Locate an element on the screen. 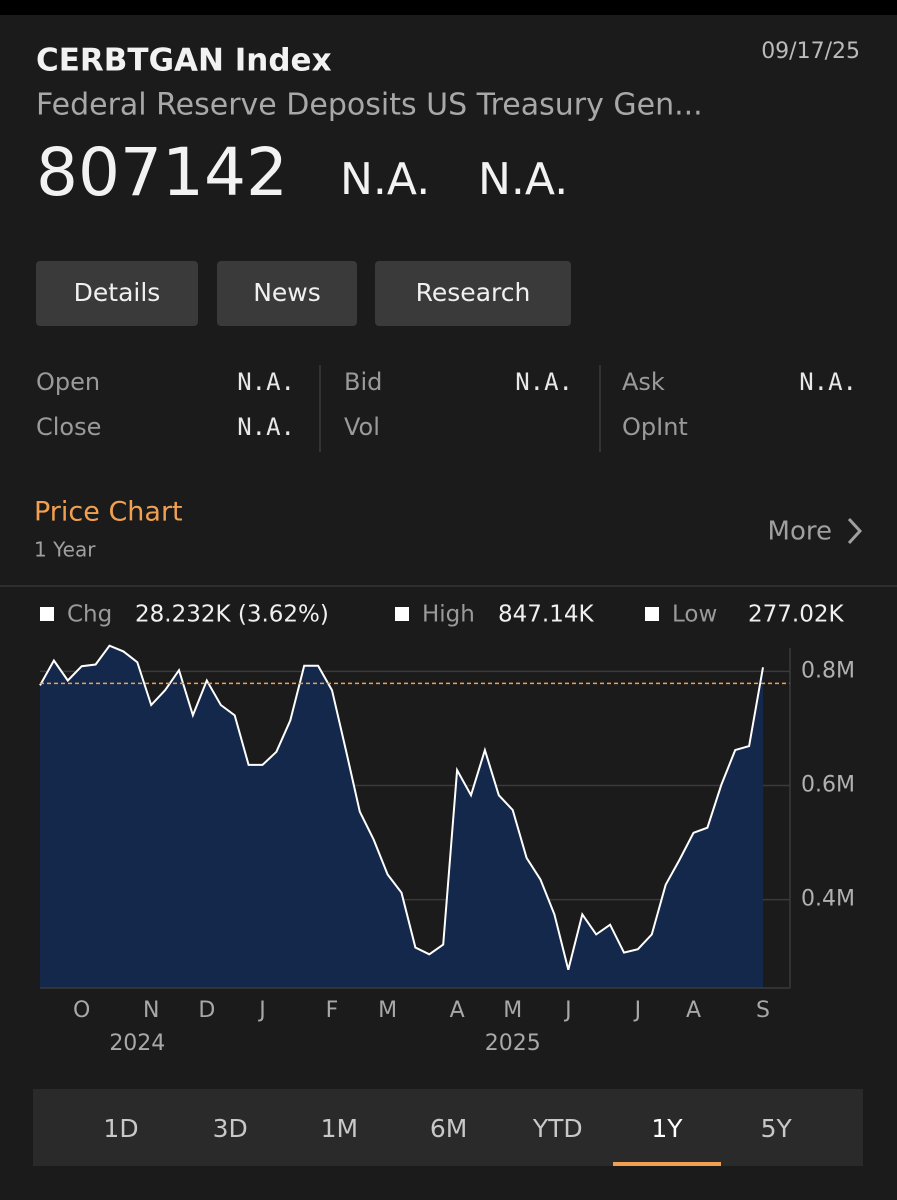  range-bar is located at coordinates (448, 1127).